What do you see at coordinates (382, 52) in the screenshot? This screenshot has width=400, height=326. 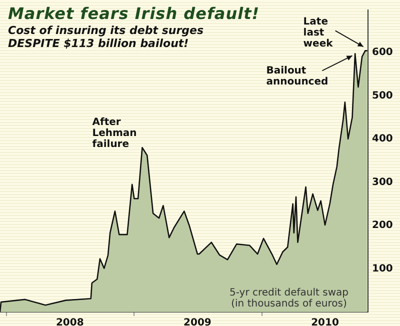 I see `y-tick-label: 600` at bounding box center [382, 52].